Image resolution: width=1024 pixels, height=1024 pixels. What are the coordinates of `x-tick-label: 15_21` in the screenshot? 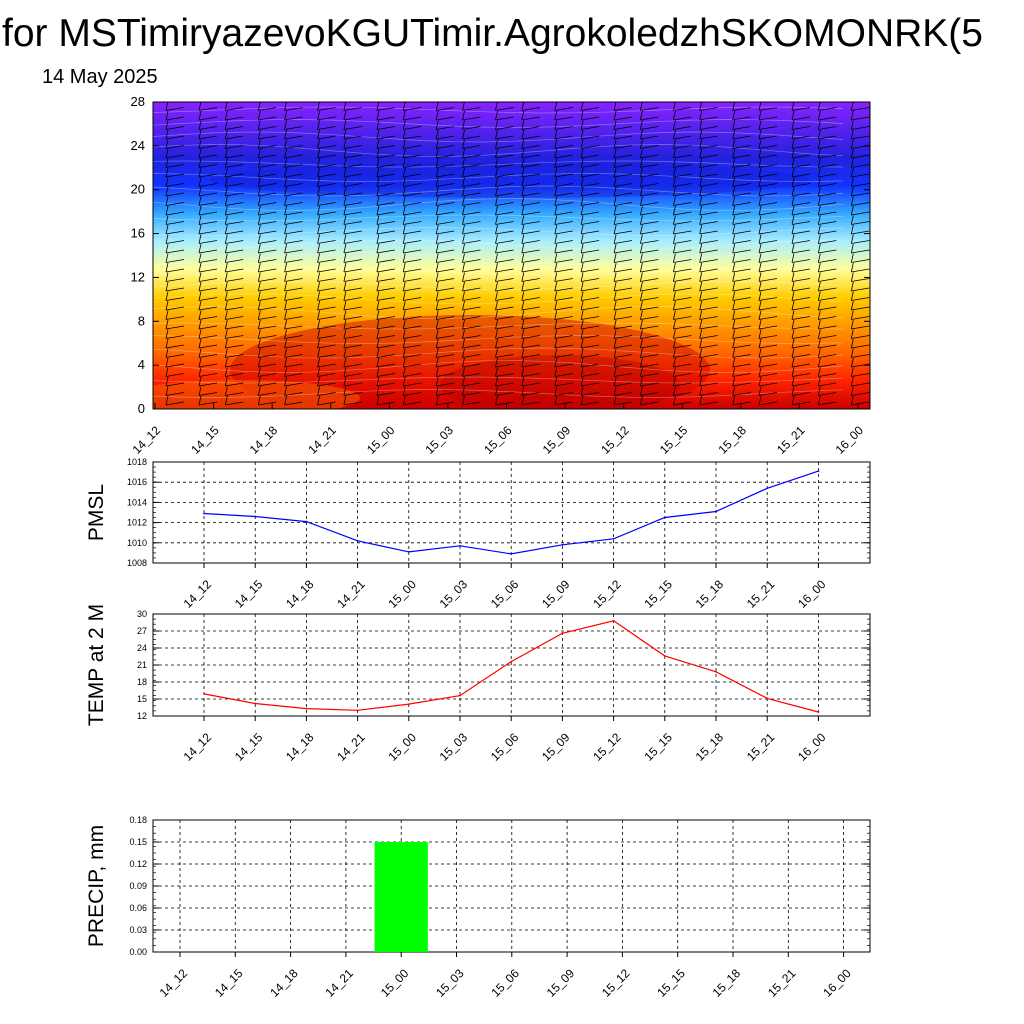 It's located at (761, 594).